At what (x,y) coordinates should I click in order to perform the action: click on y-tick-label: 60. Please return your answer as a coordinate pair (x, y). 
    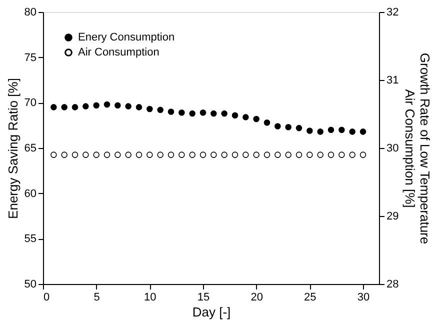
    Looking at the image, I should click on (30, 194).